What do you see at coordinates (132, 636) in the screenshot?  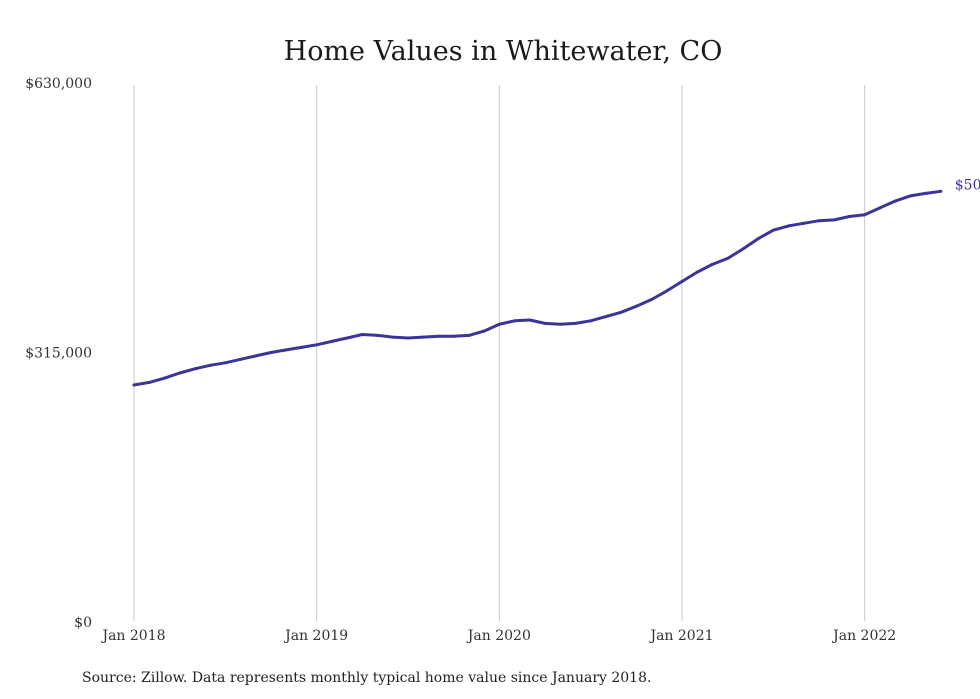 I see `x-tick-label: Jan 2018` at bounding box center [132, 636].